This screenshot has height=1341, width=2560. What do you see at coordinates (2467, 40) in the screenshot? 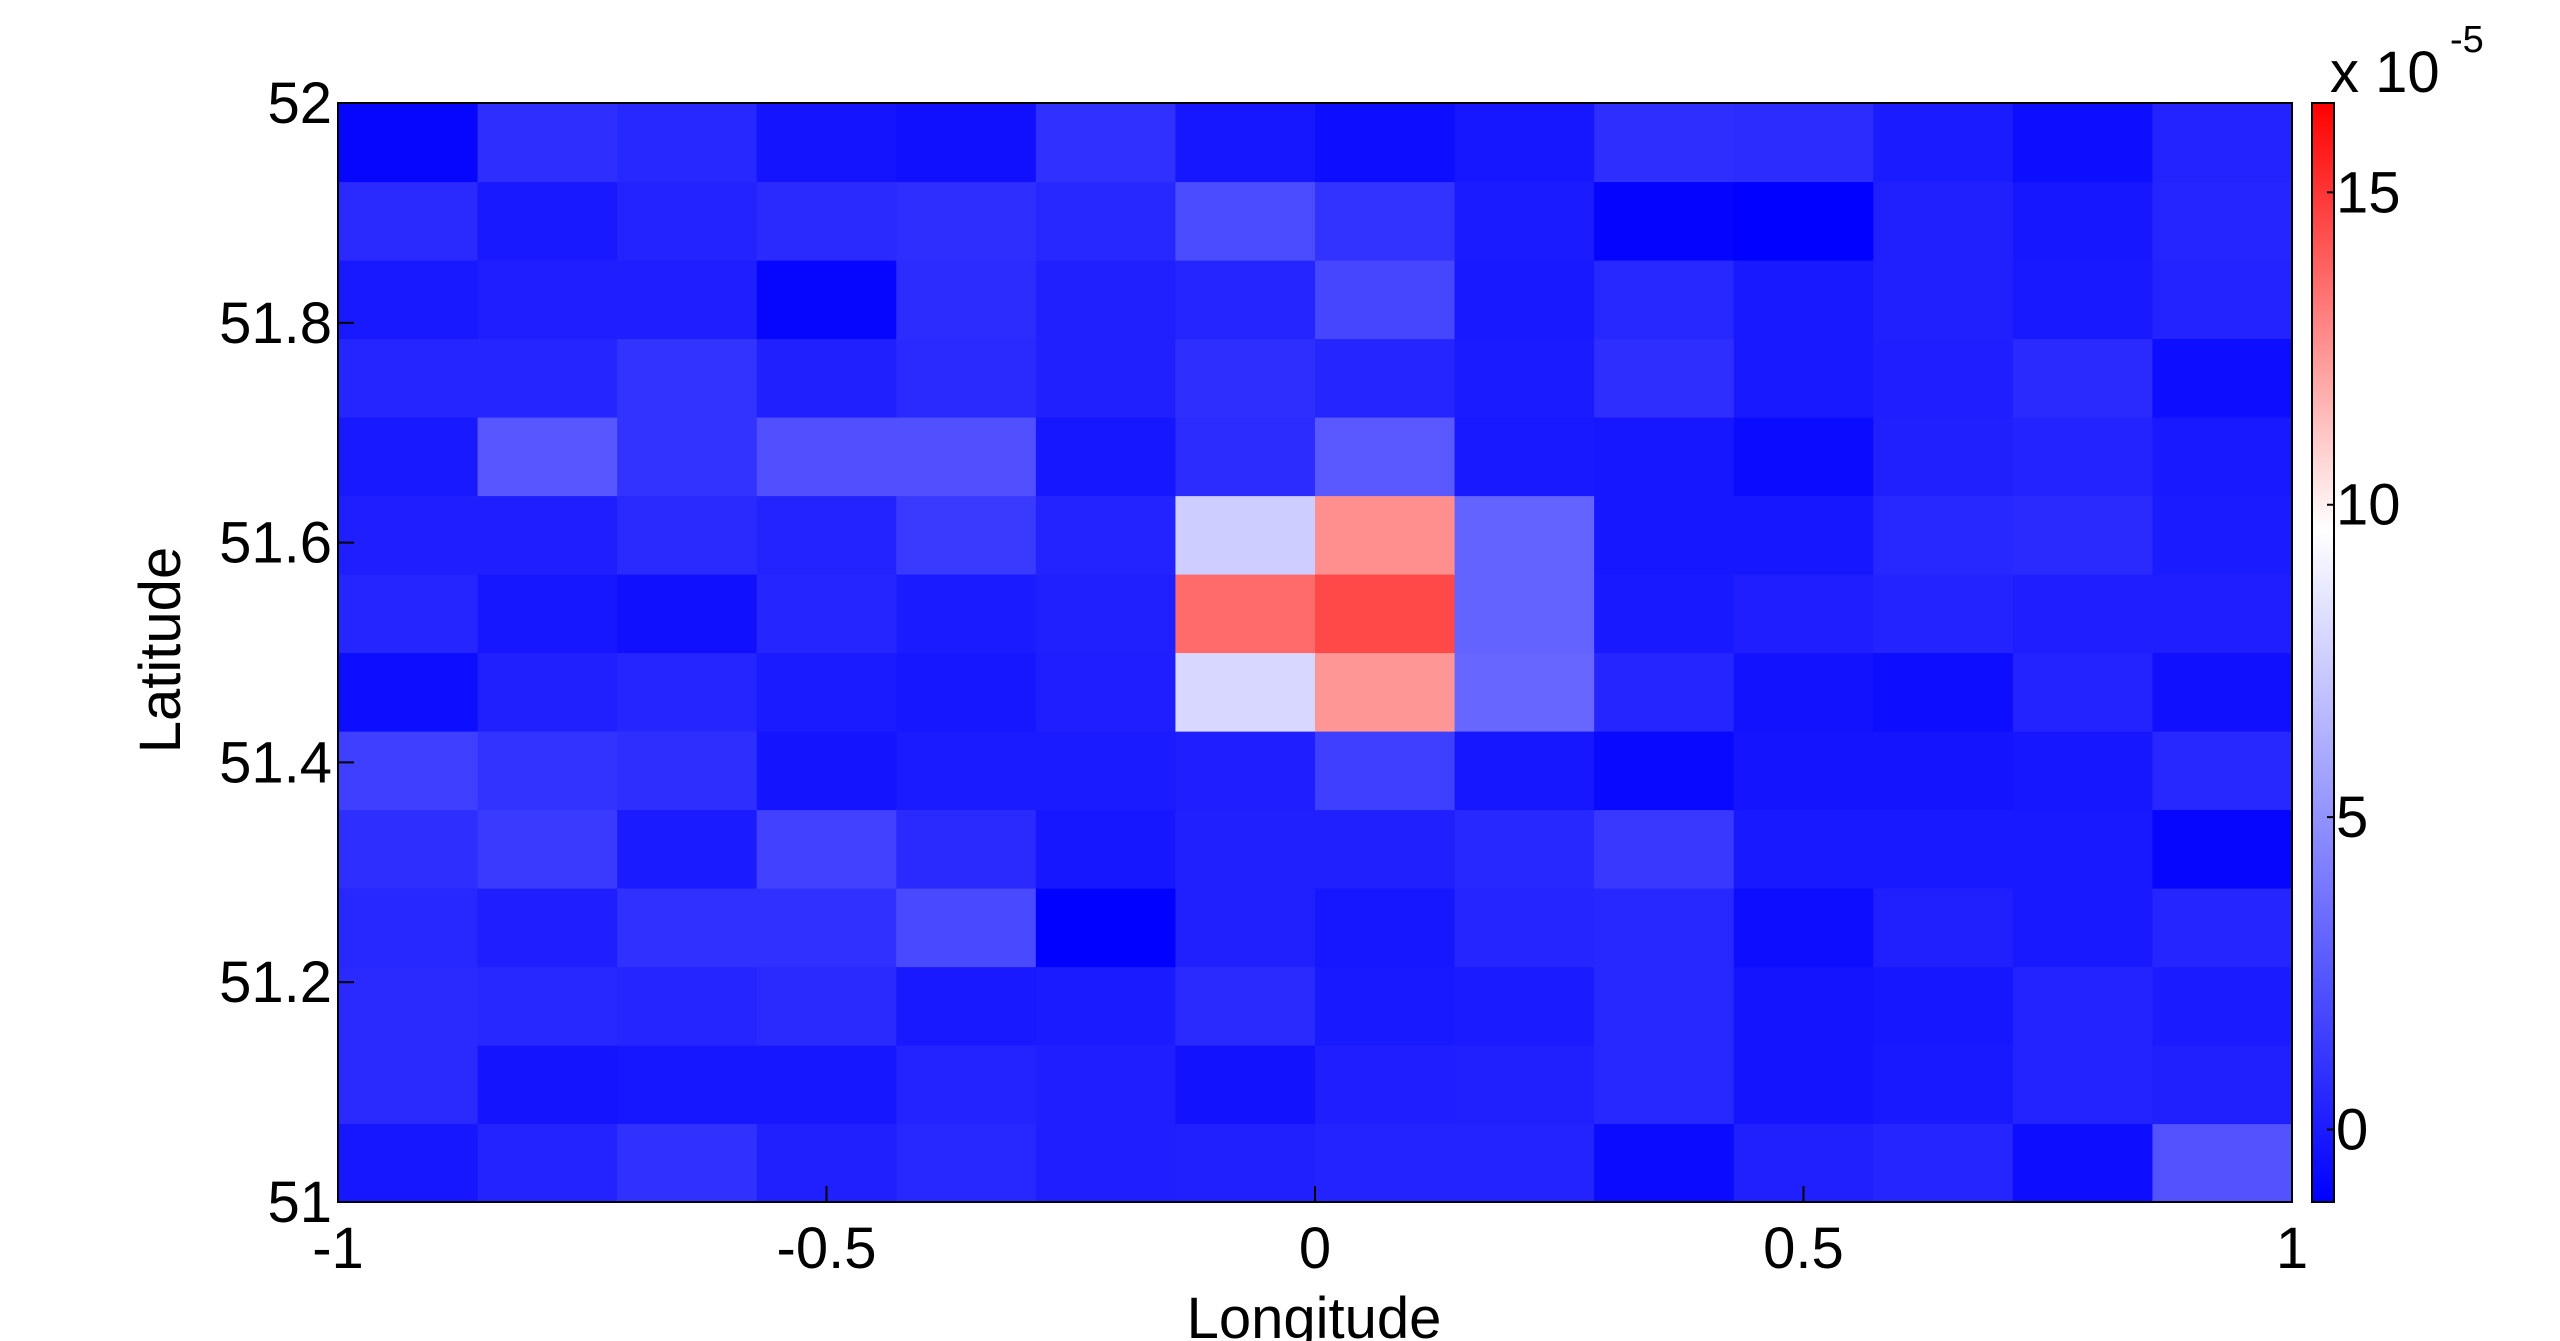
I see `colorbar-scale-exponent: -5` at bounding box center [2467, 40].